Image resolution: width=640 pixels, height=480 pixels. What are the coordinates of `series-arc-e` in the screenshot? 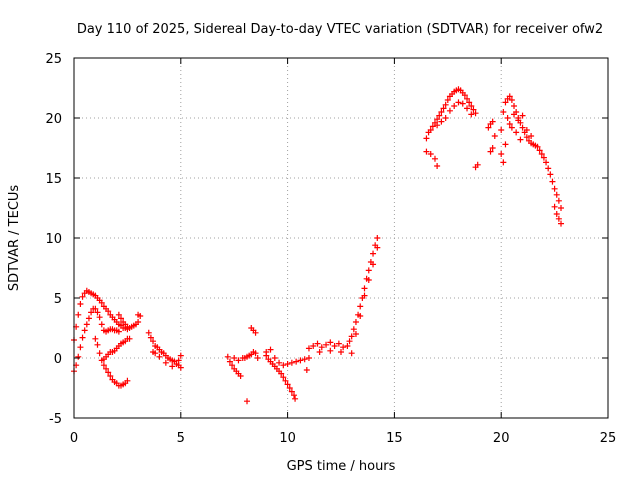 It's located at (531, 160).